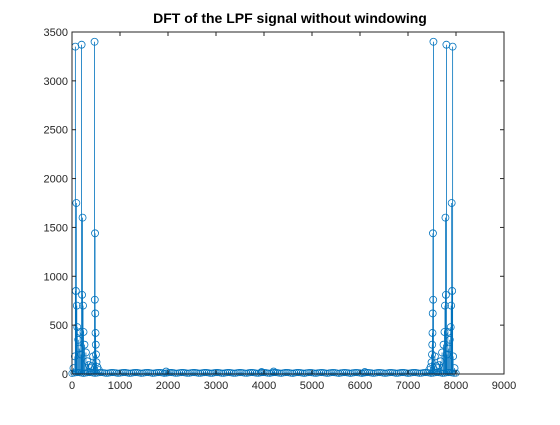 The height and width of the screenshot is (425, 560). Describe the element at coordinates (504, 386) in the screenshot. I see `x-tick-label: 9000` at that location.